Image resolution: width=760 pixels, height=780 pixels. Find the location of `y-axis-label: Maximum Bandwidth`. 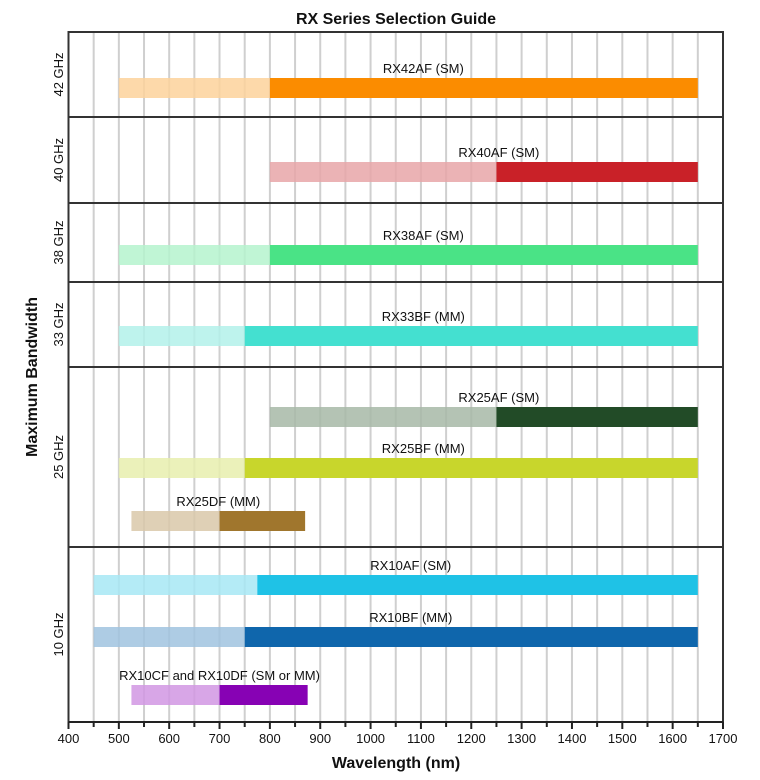

y-axis-label: Maximum Bandwidth is located at coordinates (32, 377).